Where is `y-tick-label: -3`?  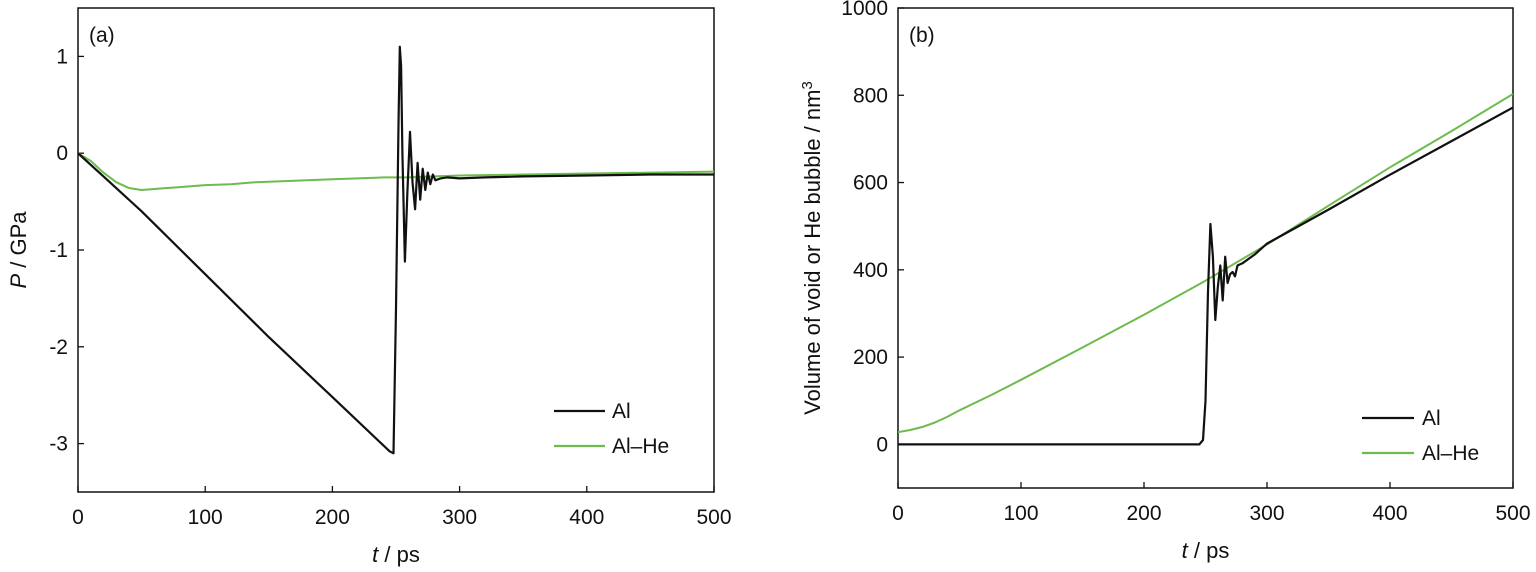 y-tick-label: -3 is located at coordinates (58, 444).